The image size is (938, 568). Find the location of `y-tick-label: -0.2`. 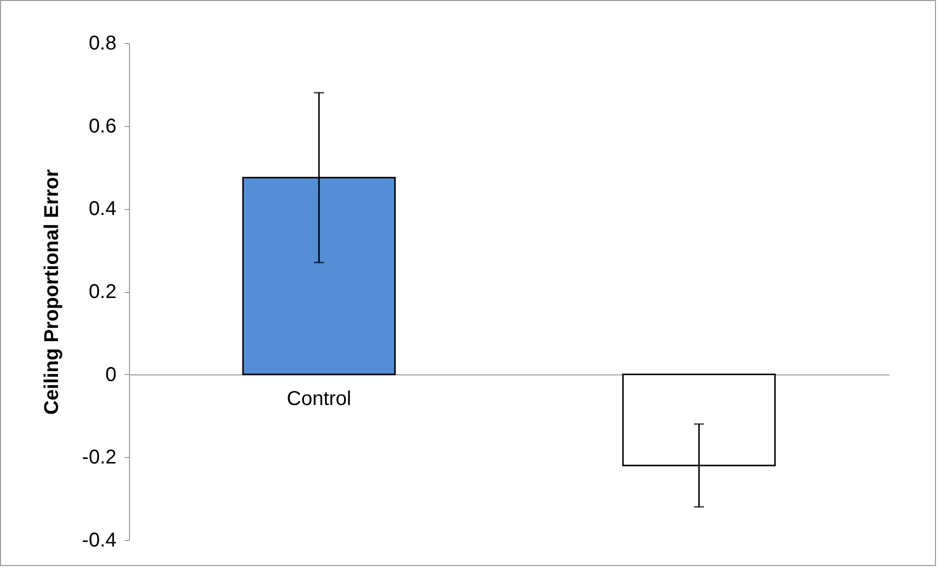

y-tick-label: -0.2 is located at coordinates (99, 457).